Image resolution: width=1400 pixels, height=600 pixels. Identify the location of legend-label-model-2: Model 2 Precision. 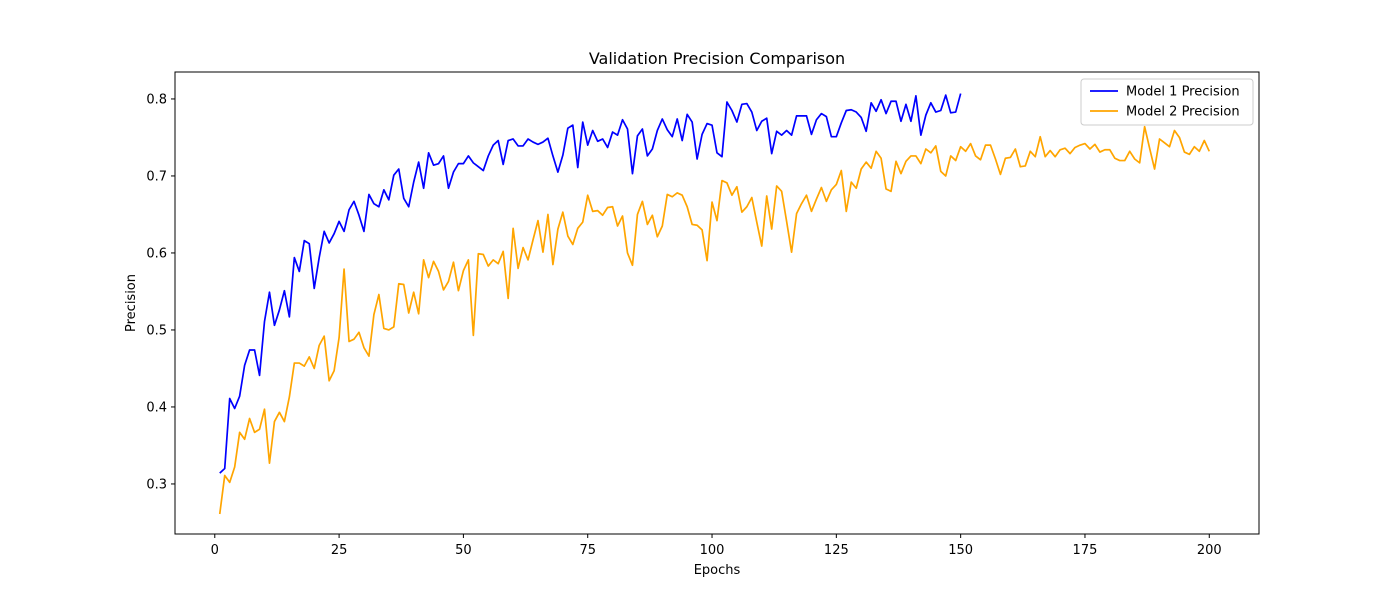
(1183, 112).